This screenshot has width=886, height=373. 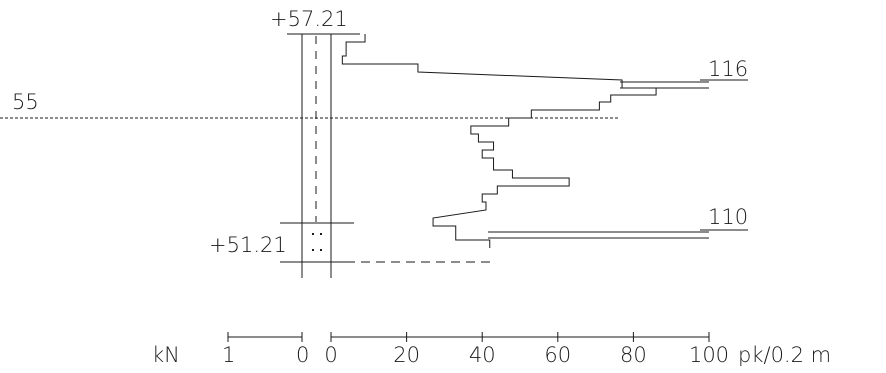 What do you see at coordinates (406, 355) in the screenshot?
I see `pk-tick-label-20: 20` at bounding box center [406, 355].